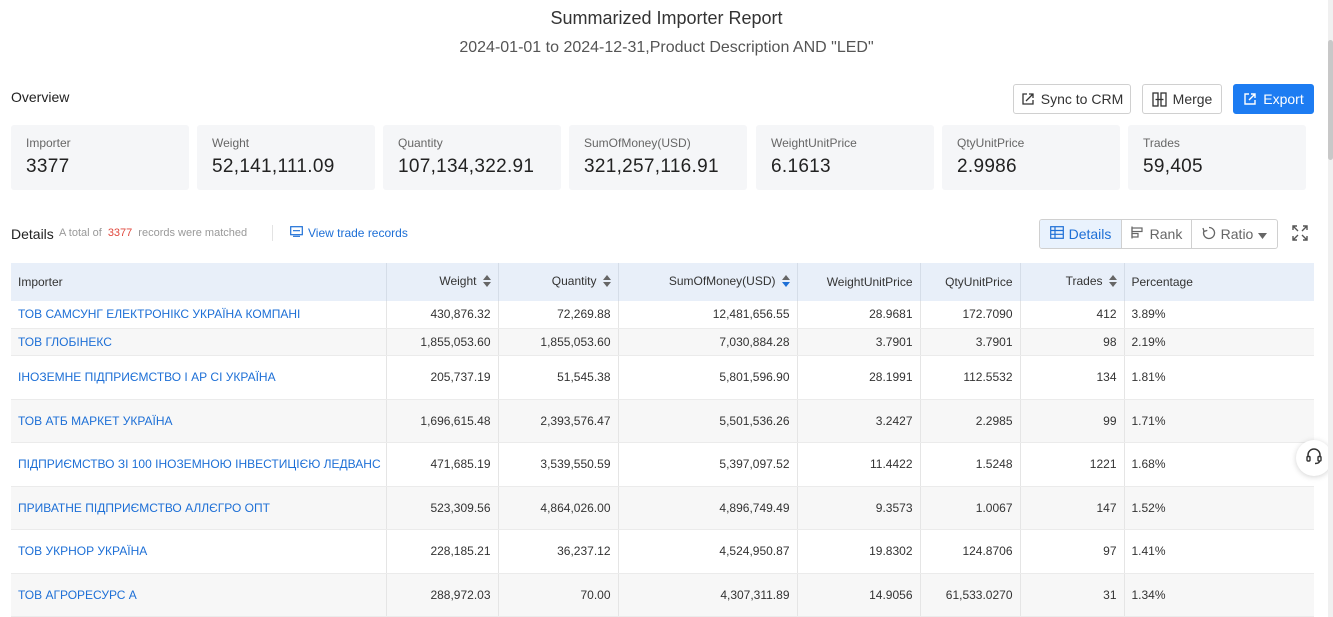 The height and width of the screenshot is (617, 1333). I want to click on cell-quantity: 3,539,550.59, so click(558, 464).